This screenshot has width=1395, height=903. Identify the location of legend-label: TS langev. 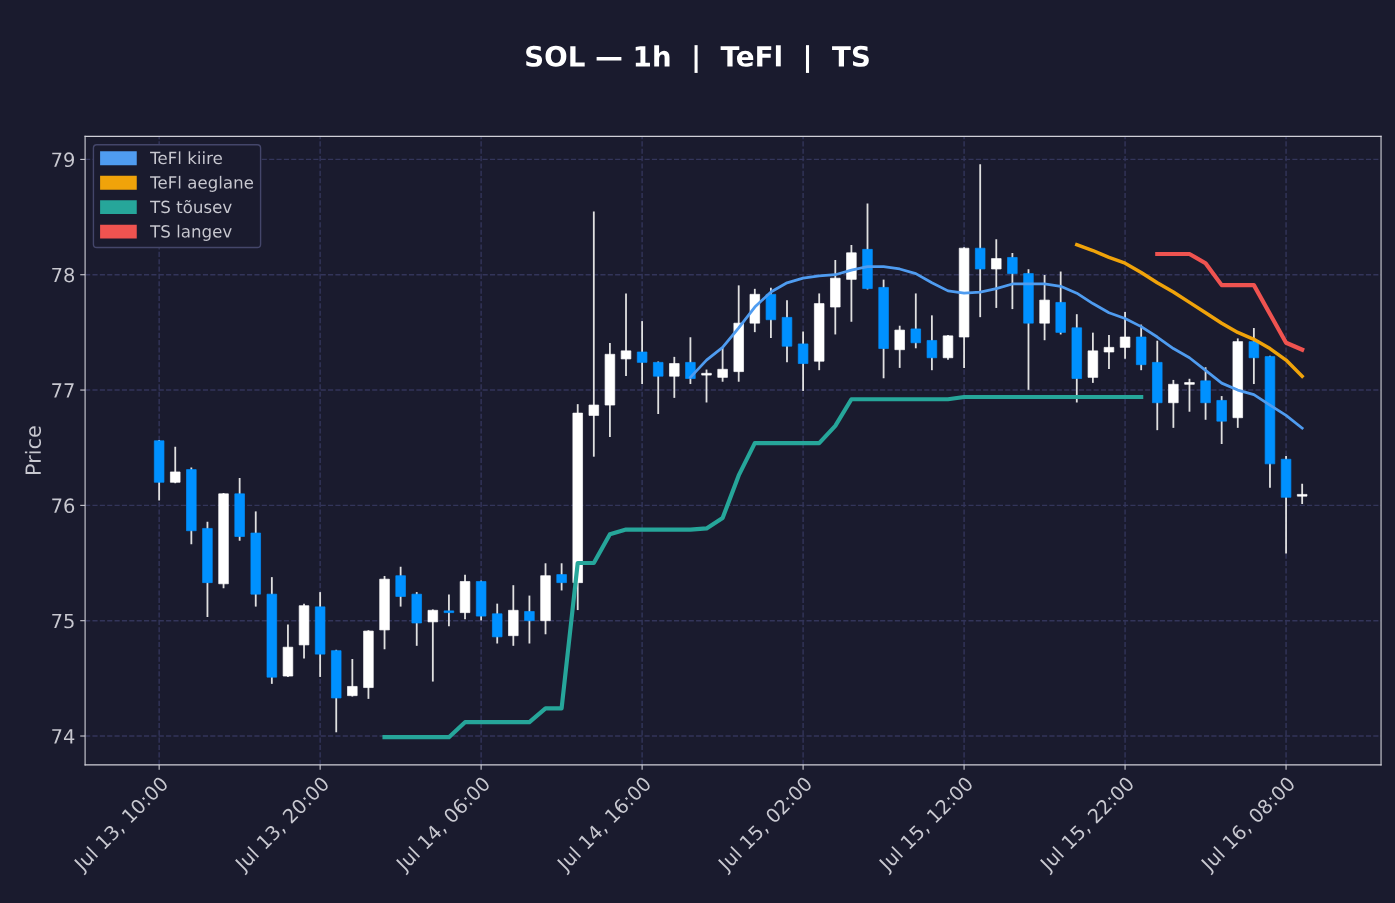
(191, 232).